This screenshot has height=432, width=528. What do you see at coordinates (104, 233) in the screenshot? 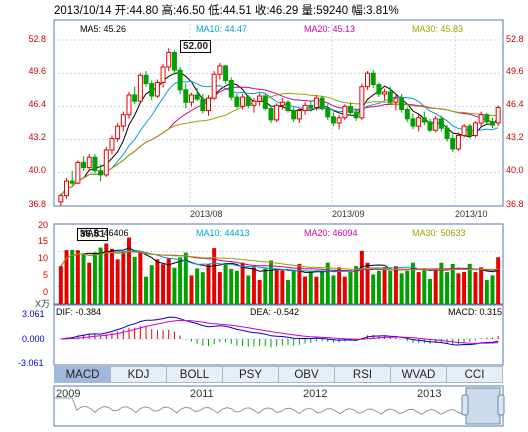
I see `volume-ma5-label: MA5: 46406` at bounding box center [104, 233].